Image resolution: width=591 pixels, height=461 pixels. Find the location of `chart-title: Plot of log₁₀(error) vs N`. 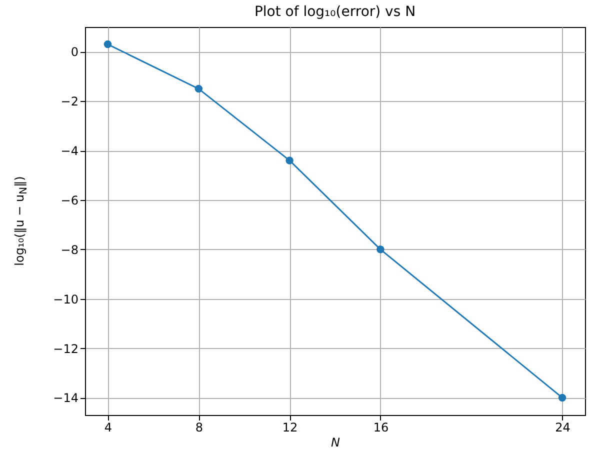

chart-title: Plot of log₁₀(error) vs N is located at coordinates (335, 12).